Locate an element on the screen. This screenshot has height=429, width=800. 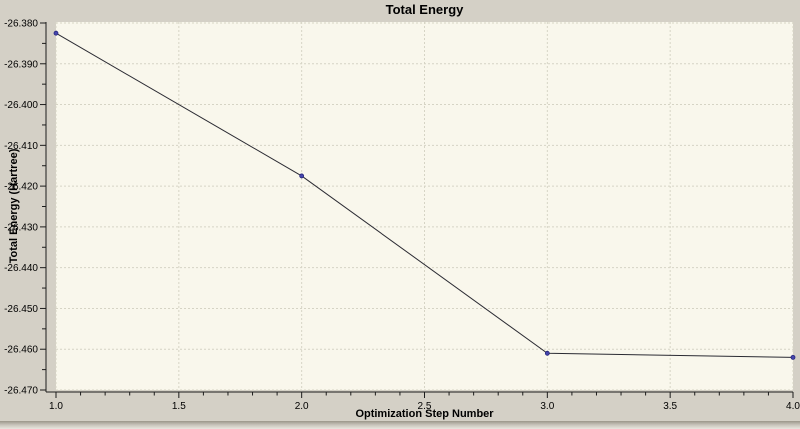
y-tick-label: -26.390 is located at coordinates (21, 64).